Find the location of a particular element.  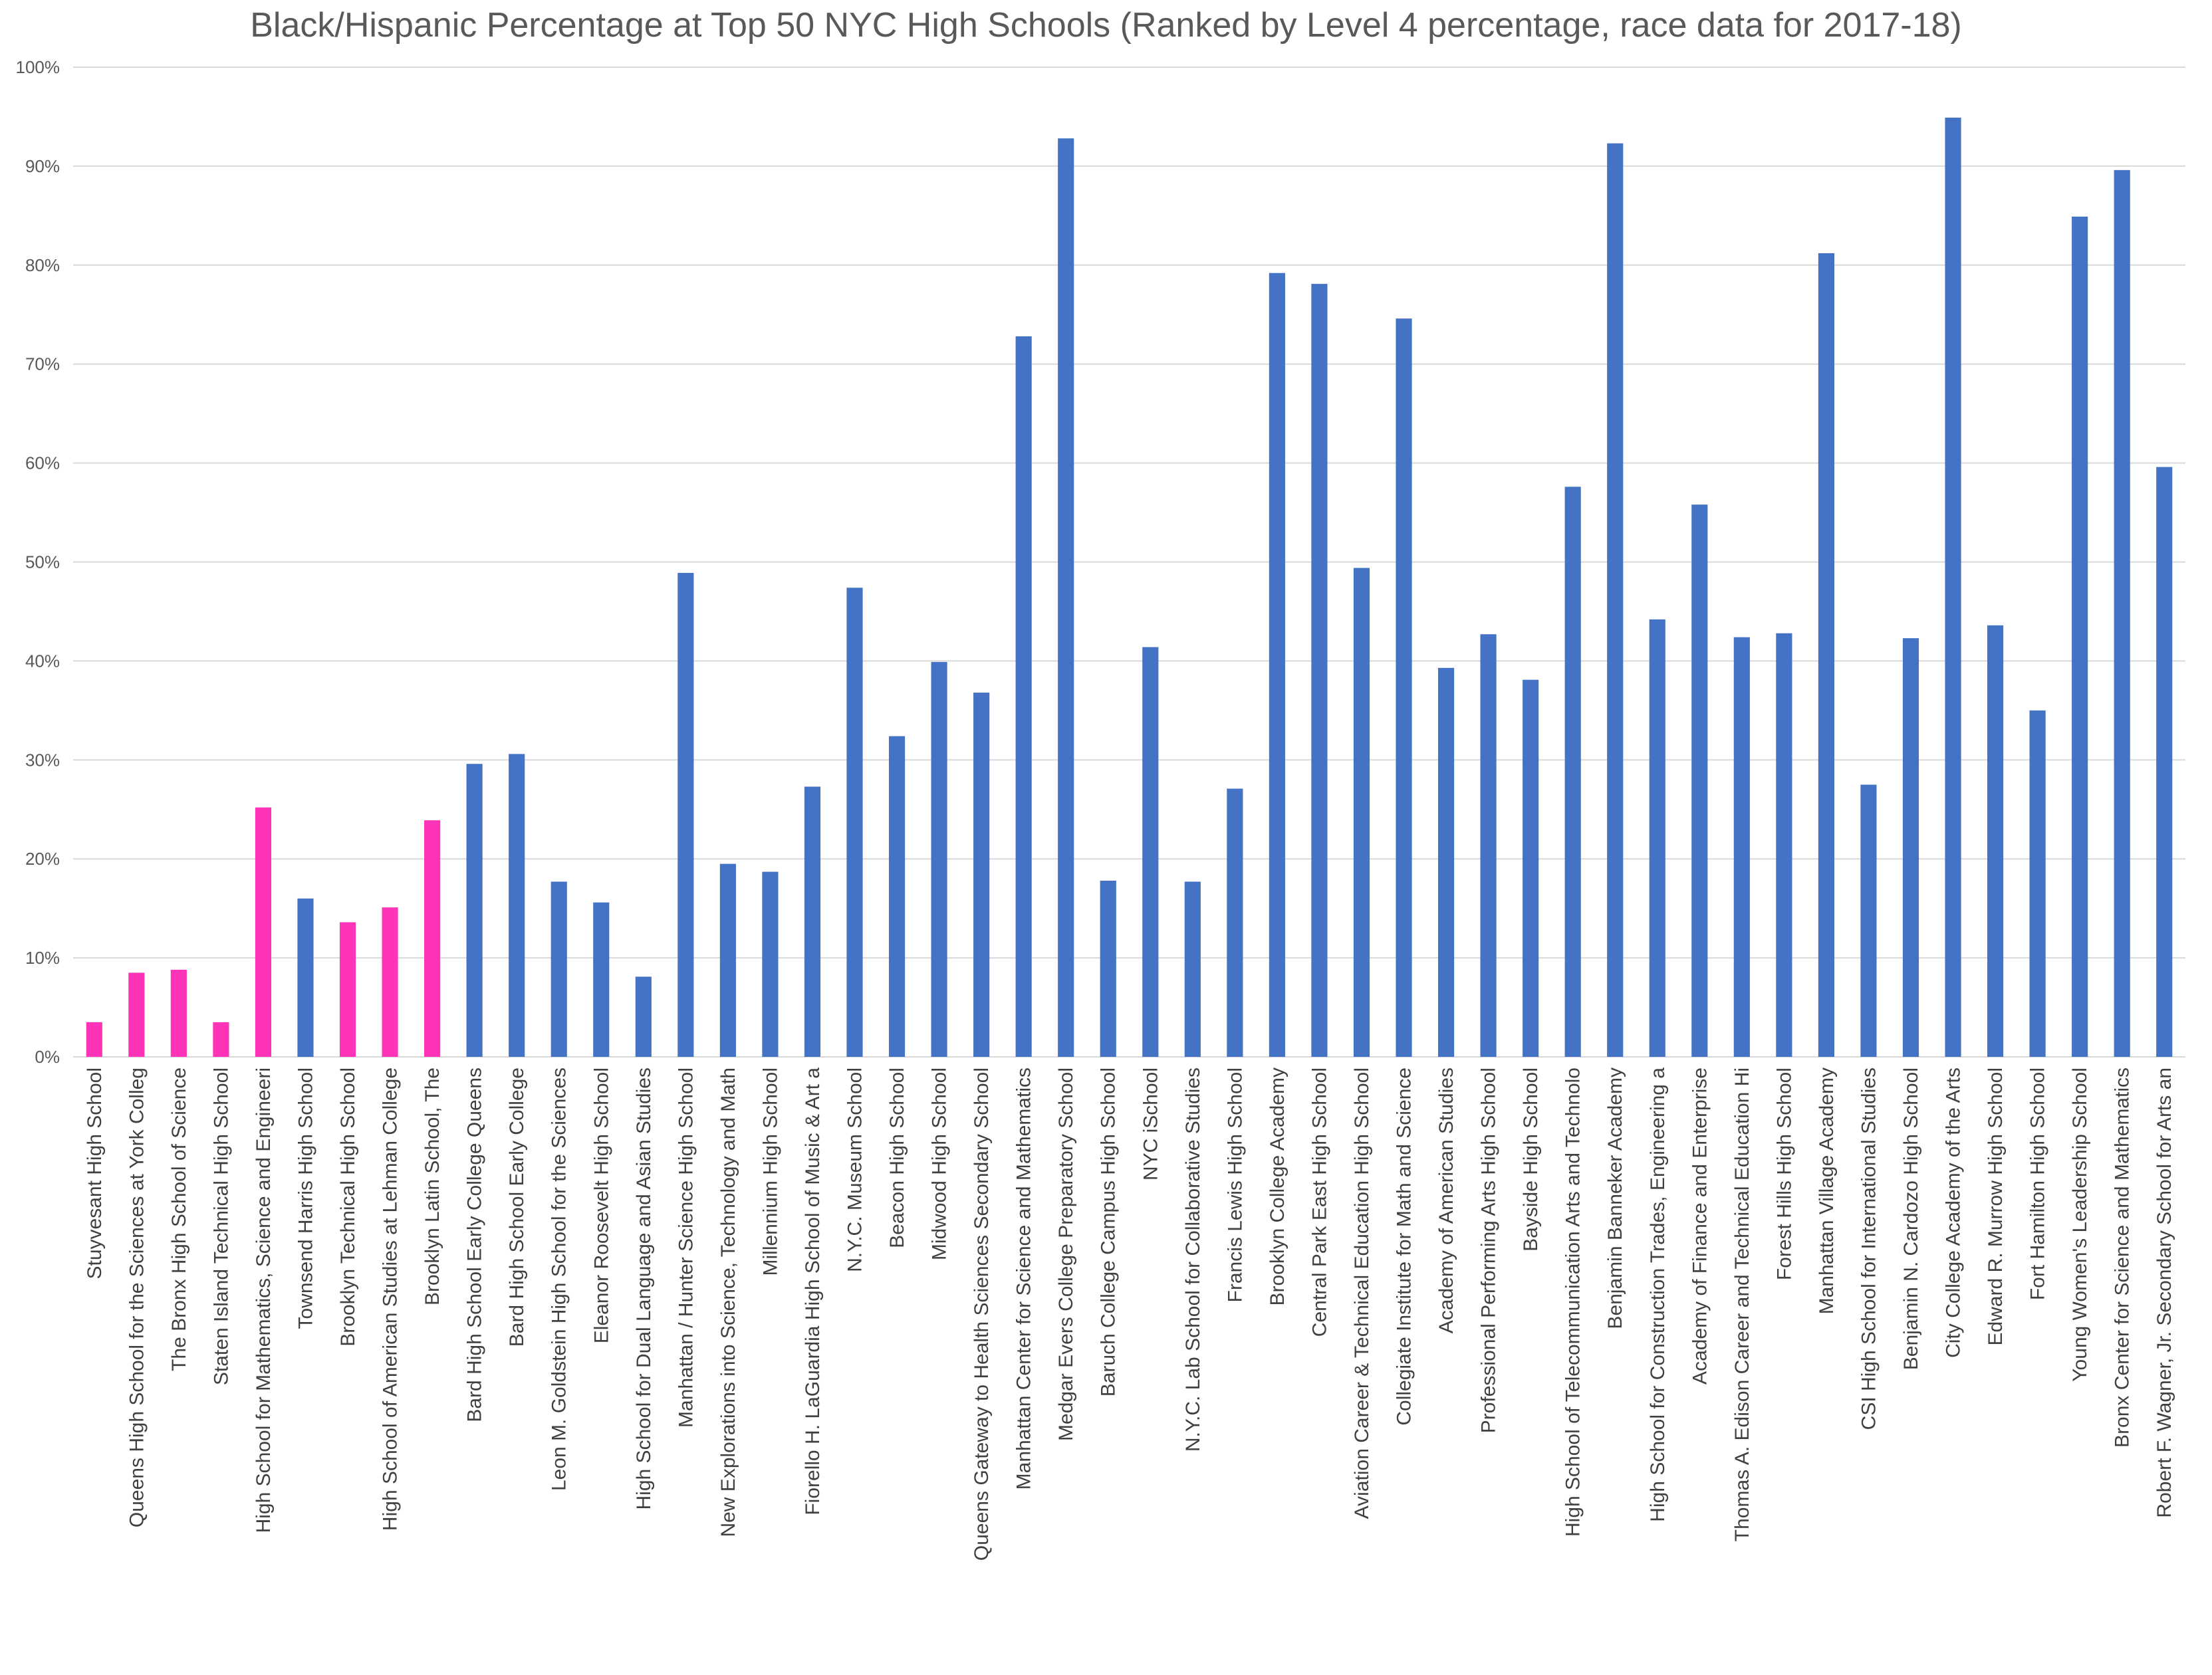

x-tick-label: NYC iSchool is located at coordinates (1151, 1123).